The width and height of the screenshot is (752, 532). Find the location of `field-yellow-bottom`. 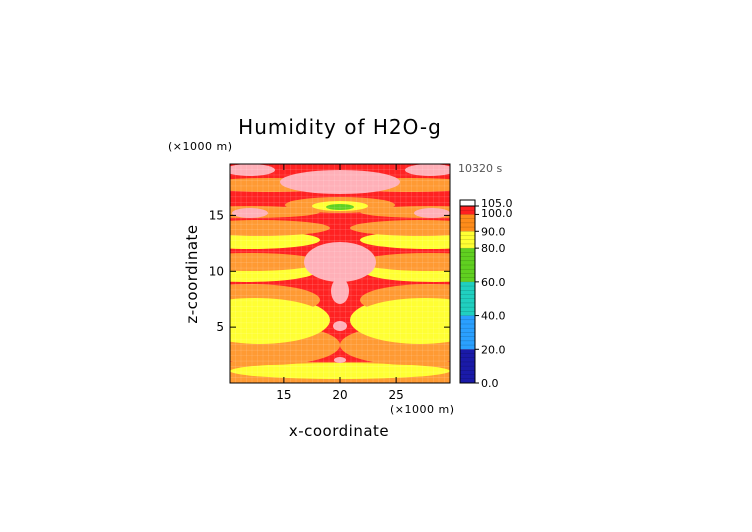

field-yellow-bottom is located at coordinates (340, 371).